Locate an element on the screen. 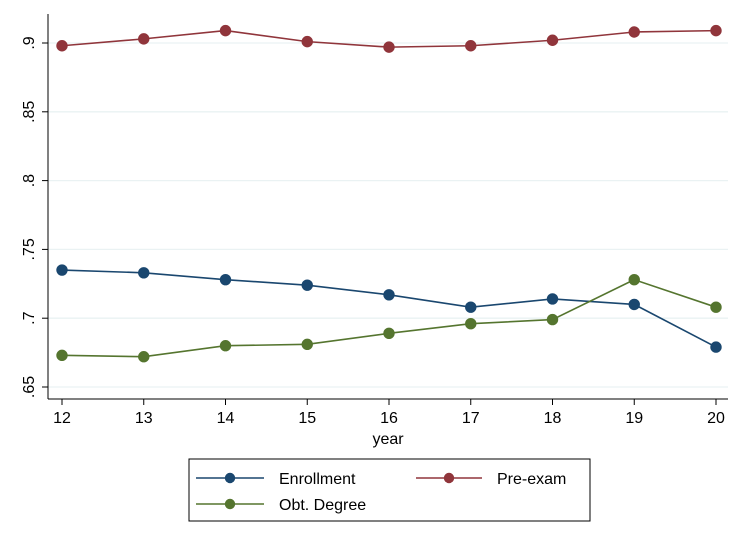  legend-item: Obt. Degree is located at coordinates (281, 505).